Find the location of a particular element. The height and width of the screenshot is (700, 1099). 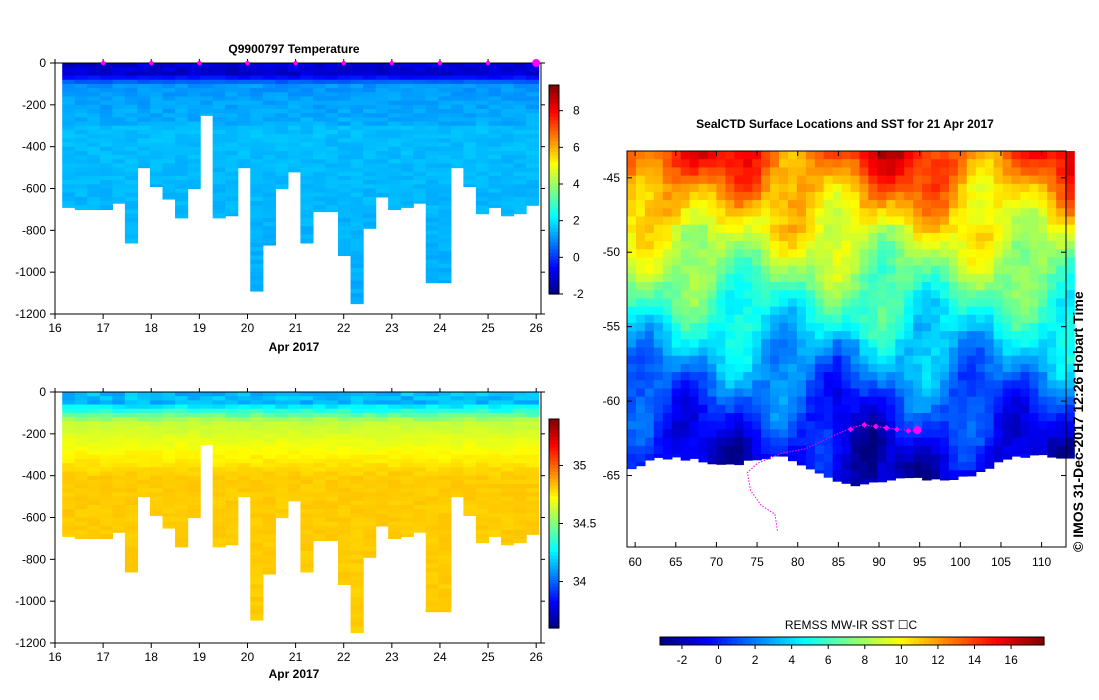

temperature-title: Q9900797 Temperature is located at coordinates (294, 49).